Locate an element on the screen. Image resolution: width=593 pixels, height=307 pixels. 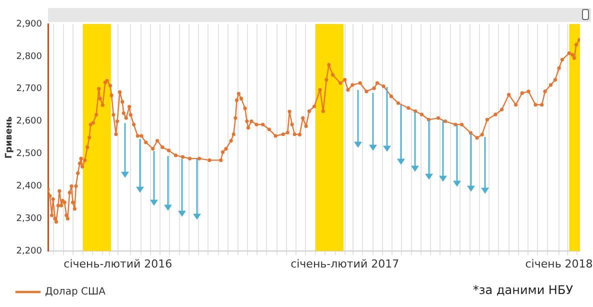
y-tick-label: 2,500 is located at coordinates (29, 154).